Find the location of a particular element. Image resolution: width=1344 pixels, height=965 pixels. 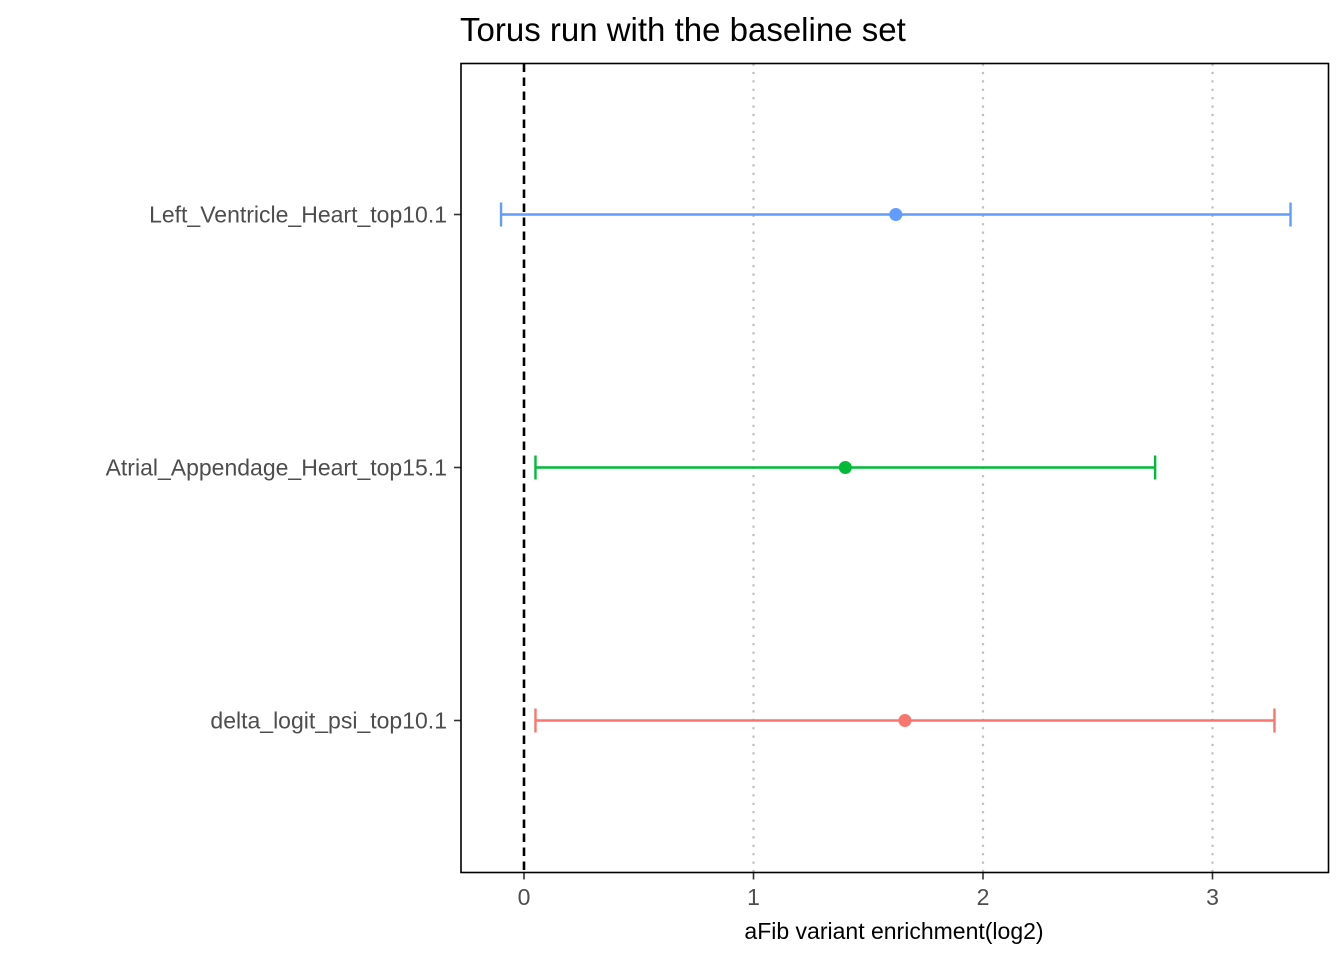

y-tick-label: Left_Ventricle_Heart_top10.1 is located at coordinates (298, 215).